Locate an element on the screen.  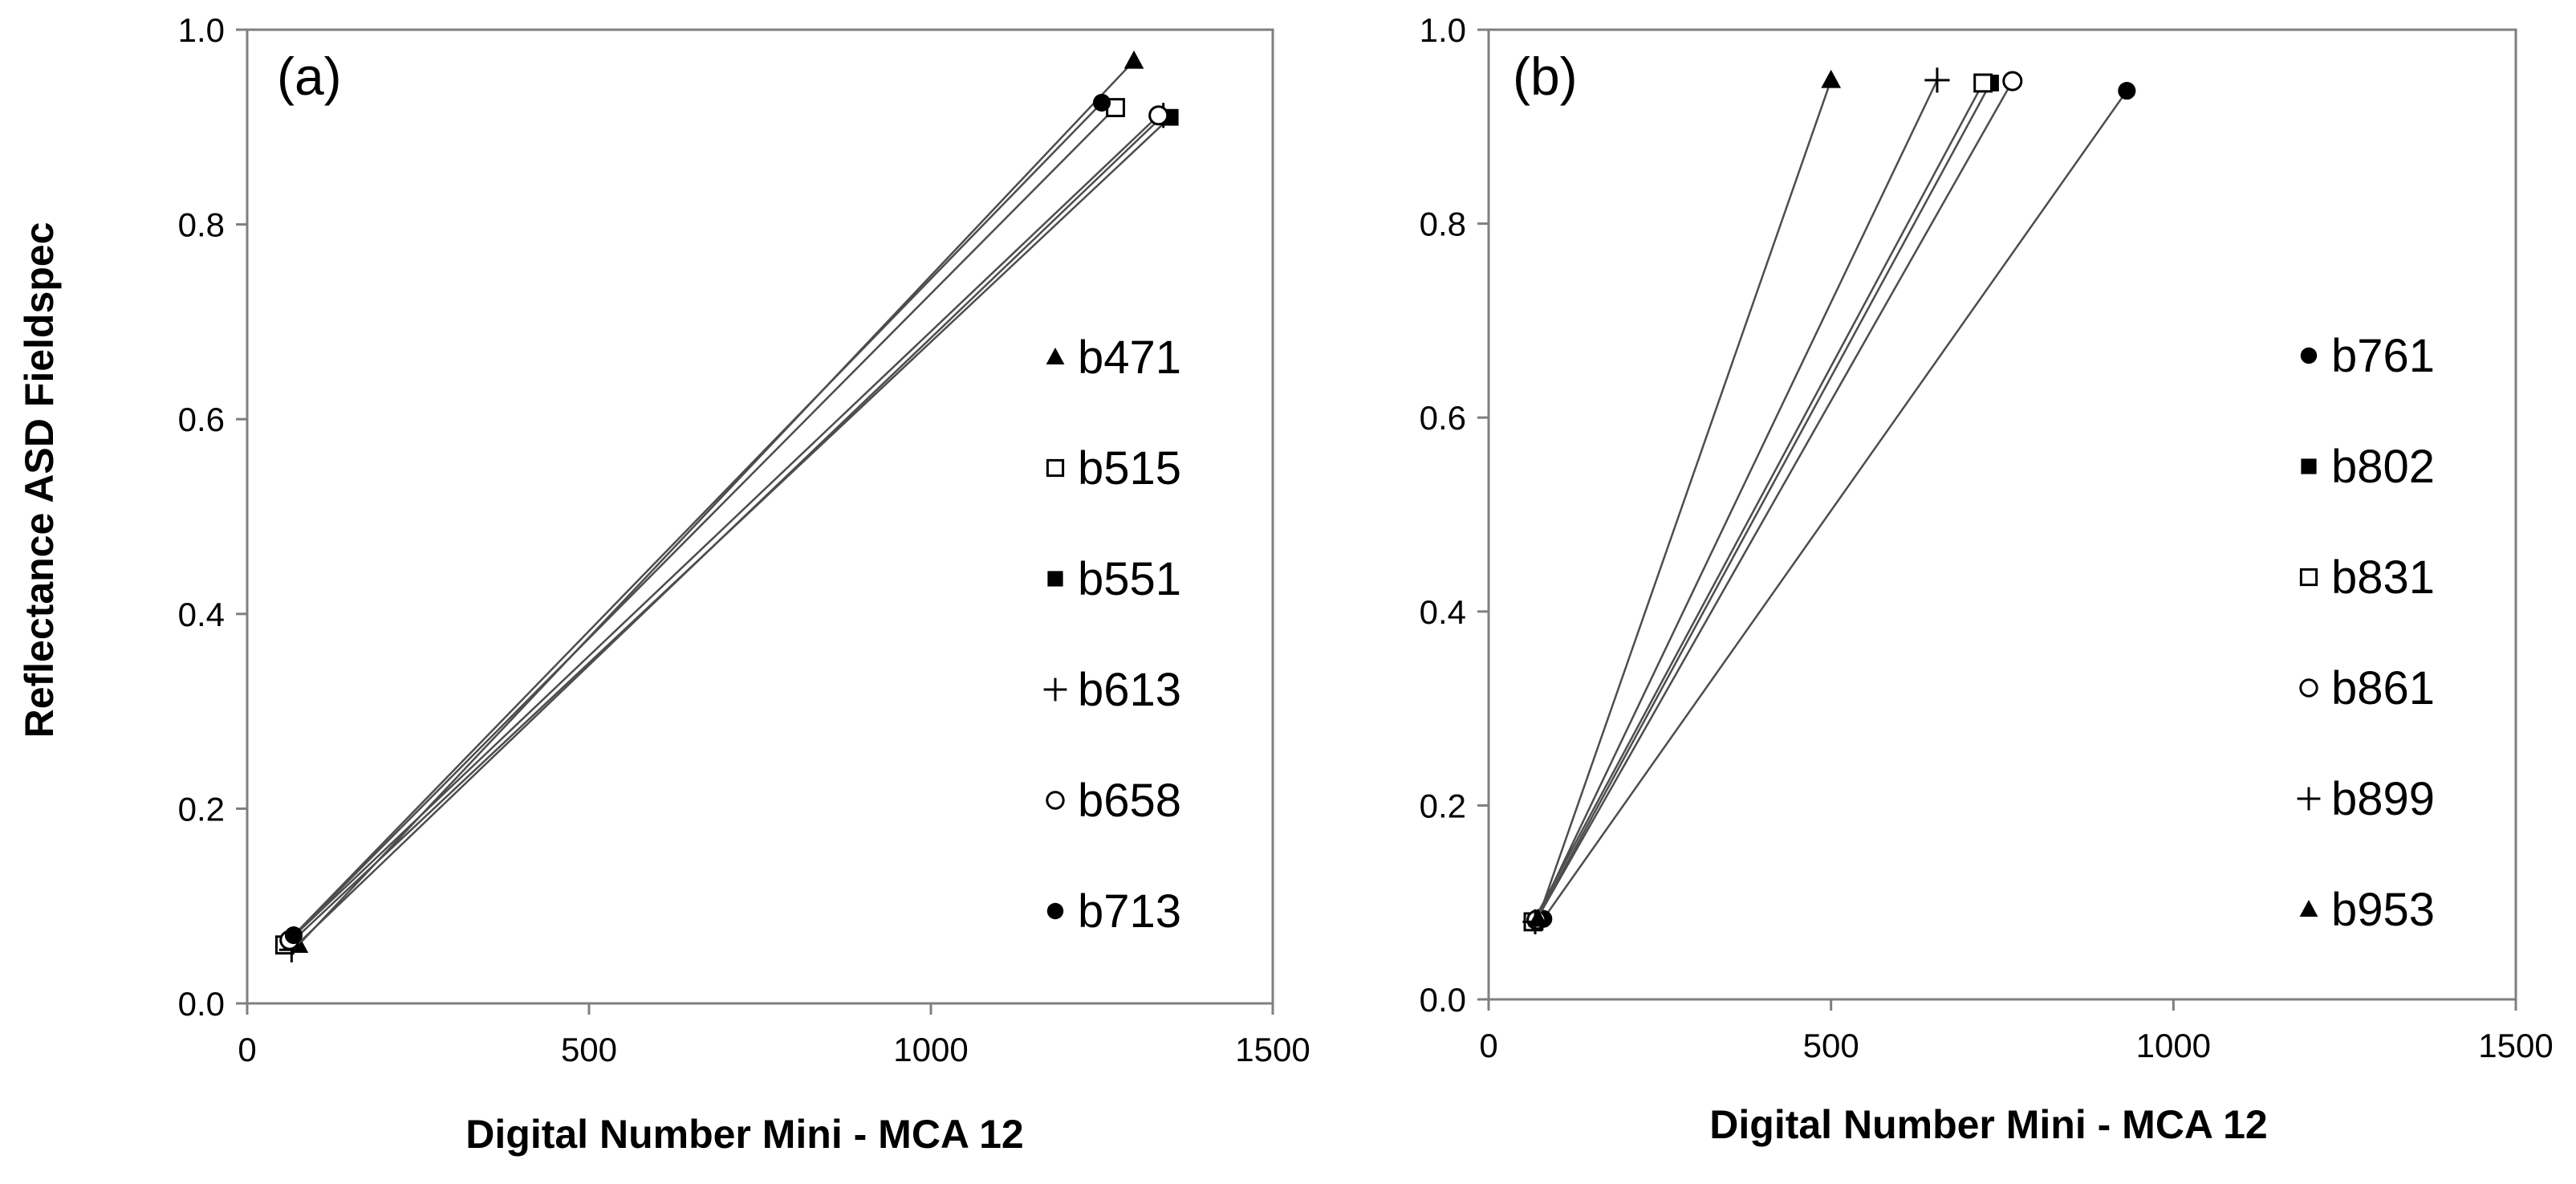
legend-marker-b658 is located at coordinates (1055, 800).